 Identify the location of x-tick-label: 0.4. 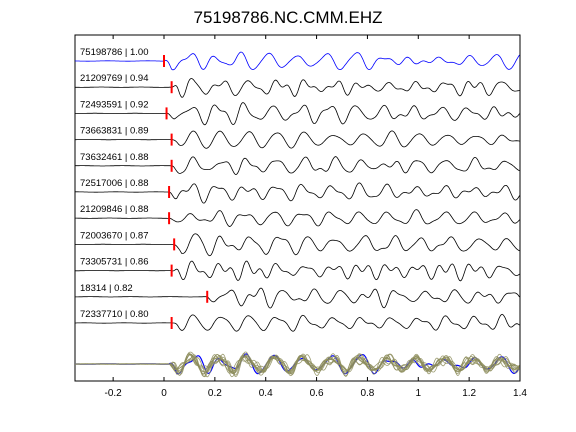
(266, 393).